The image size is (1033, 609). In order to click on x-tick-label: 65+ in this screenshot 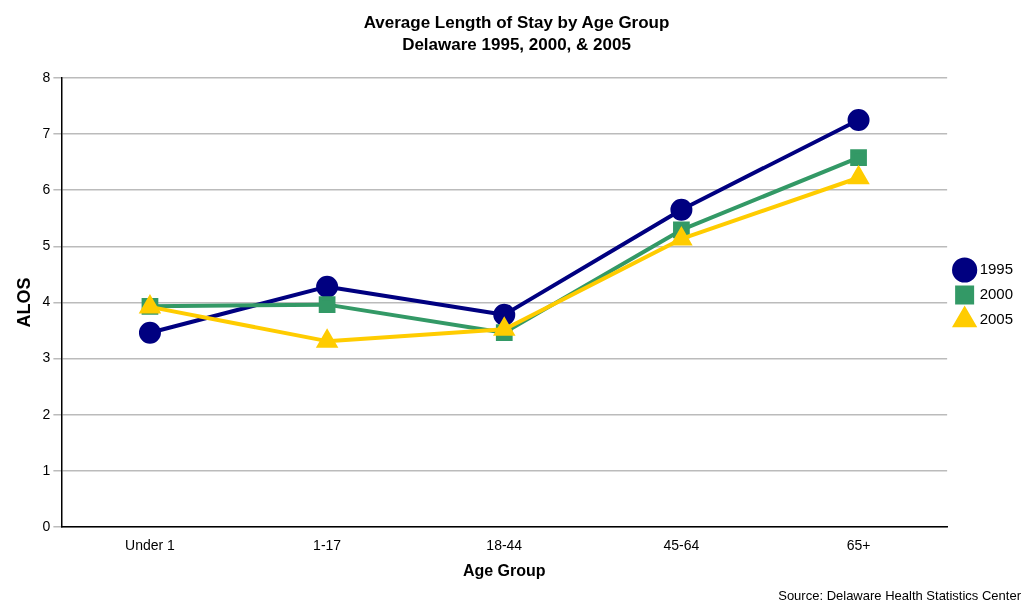, I will do `click(858, 545)`.